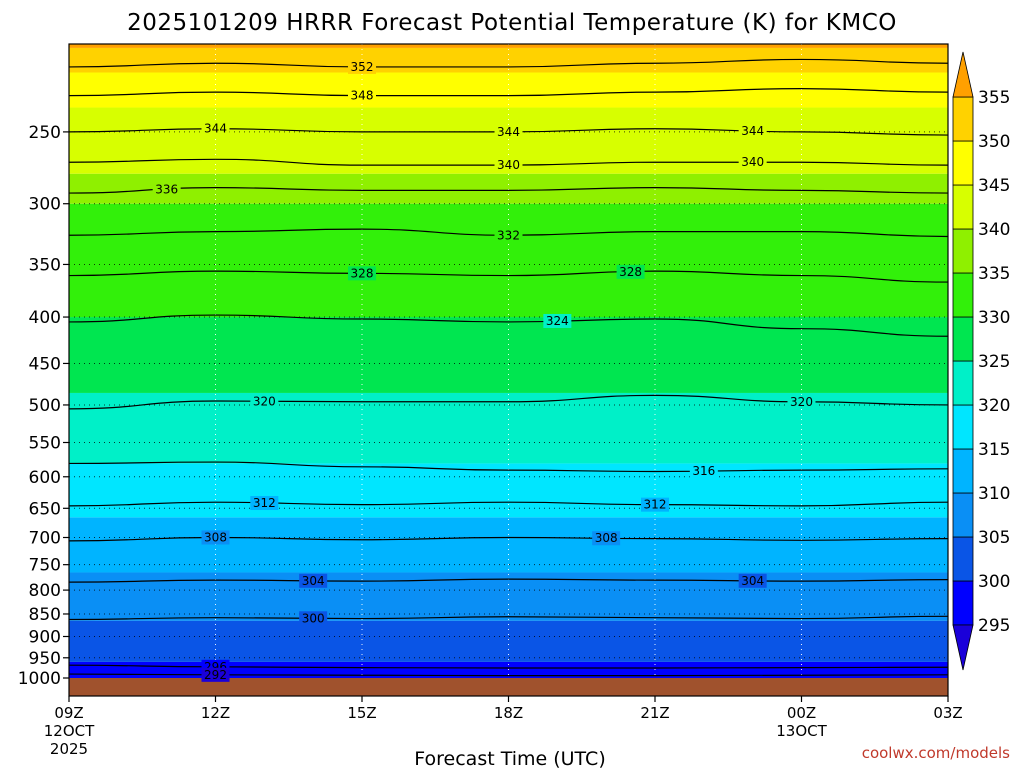 The width and height of the screenshot is (1024, 768). What do you see at coordinates (994, 274) in the screenshot?
I see `colorbar-label: 335` at bounding box center [994, 274].